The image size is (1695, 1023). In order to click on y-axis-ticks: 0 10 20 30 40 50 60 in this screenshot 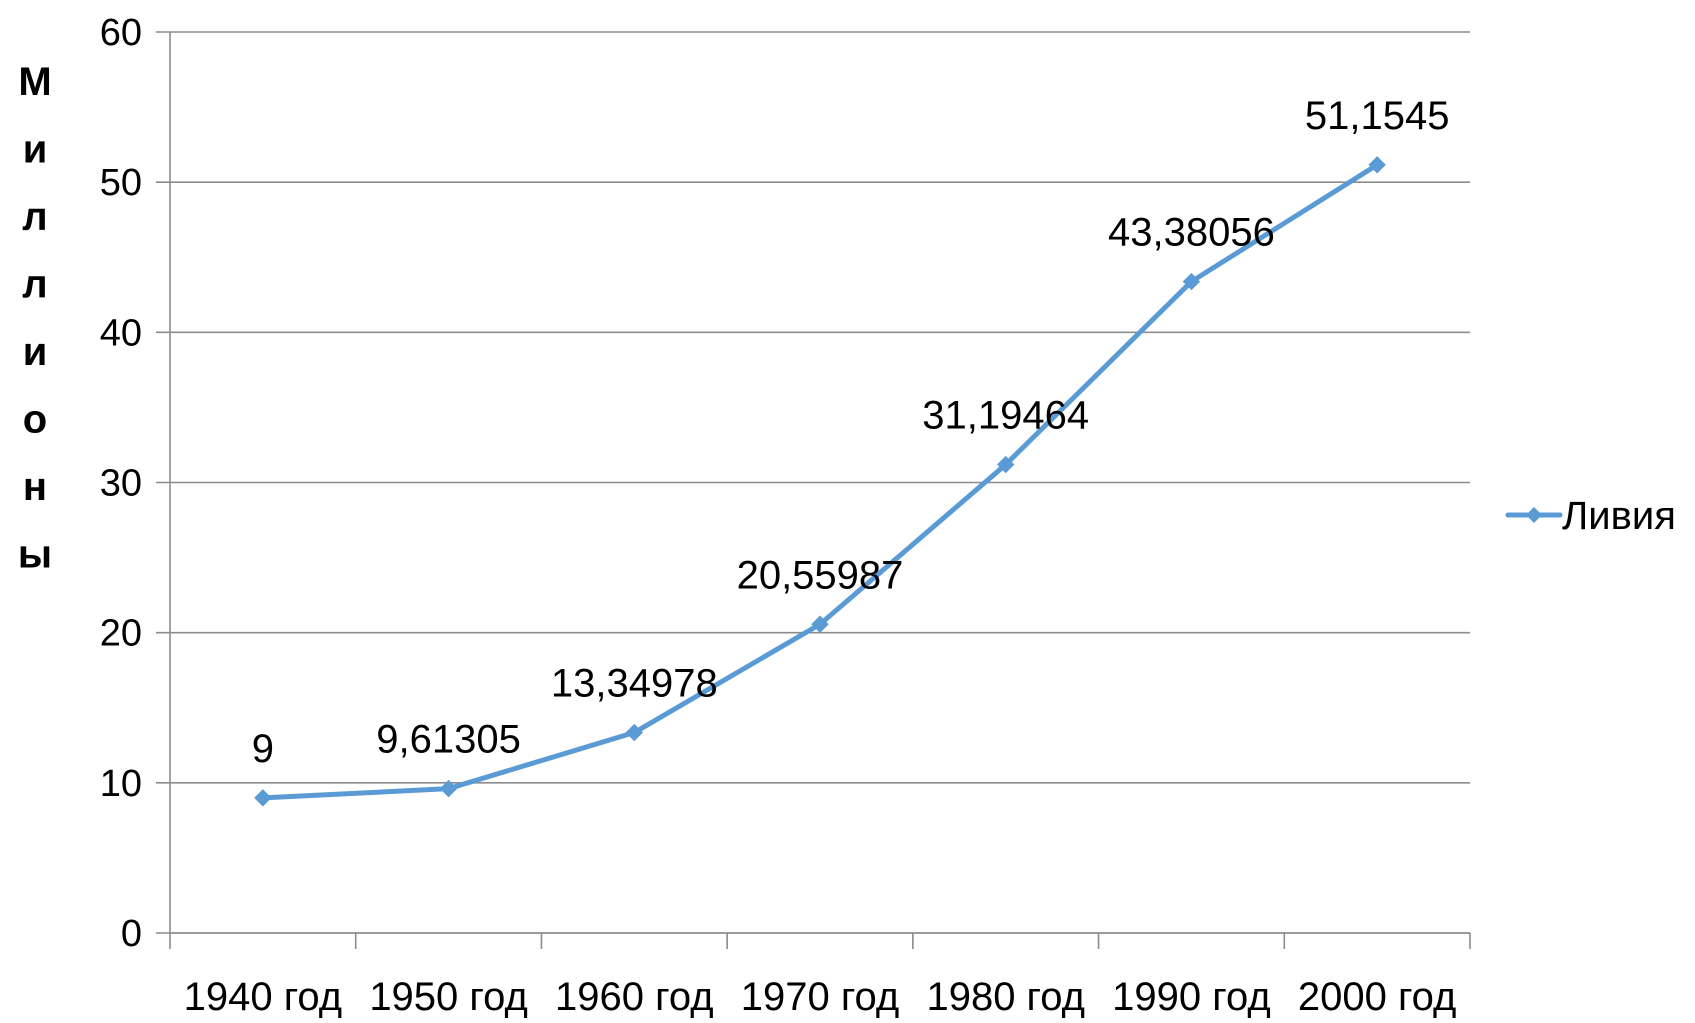, I will do `click(121, 483)`.